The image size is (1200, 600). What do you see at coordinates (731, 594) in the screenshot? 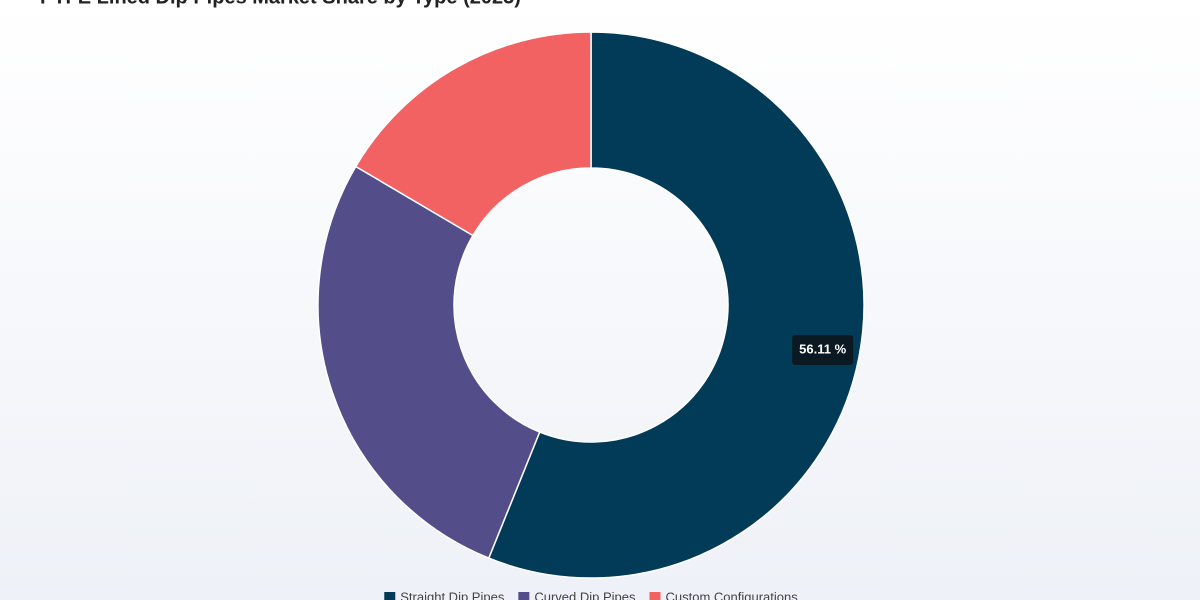
I see `legend-label: Custom Configurations` at bounding box center [731, 594].